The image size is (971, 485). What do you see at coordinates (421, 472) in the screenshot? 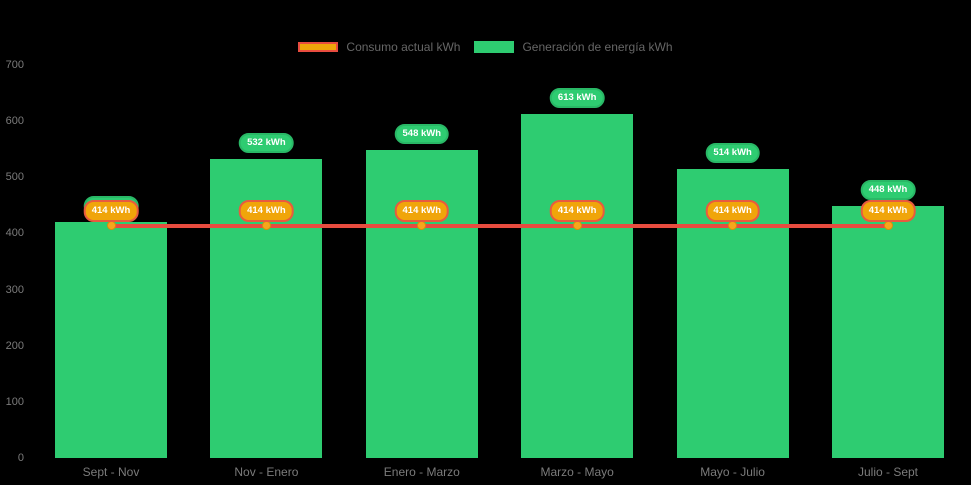
I see `x-category-label: Enero - Marzo` at bounding box center [421, 472].